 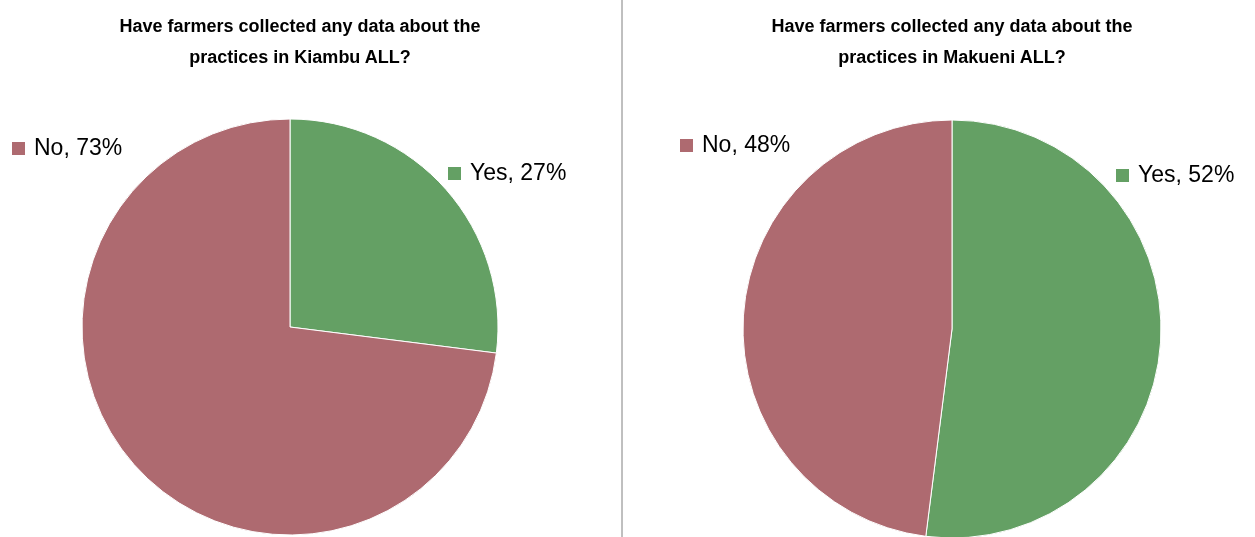 I want to click on data-label: , 48%, so click(x=761, y=144).